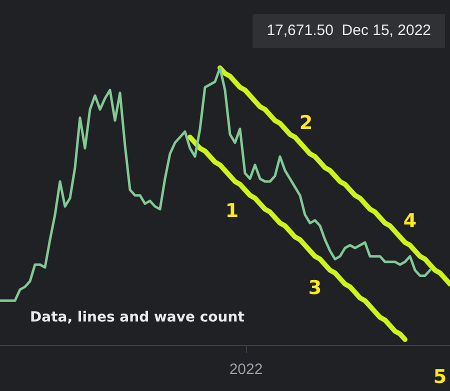 This screenshot has height=391, width=450. I want to click on annotation: 2, so click(306, 123).